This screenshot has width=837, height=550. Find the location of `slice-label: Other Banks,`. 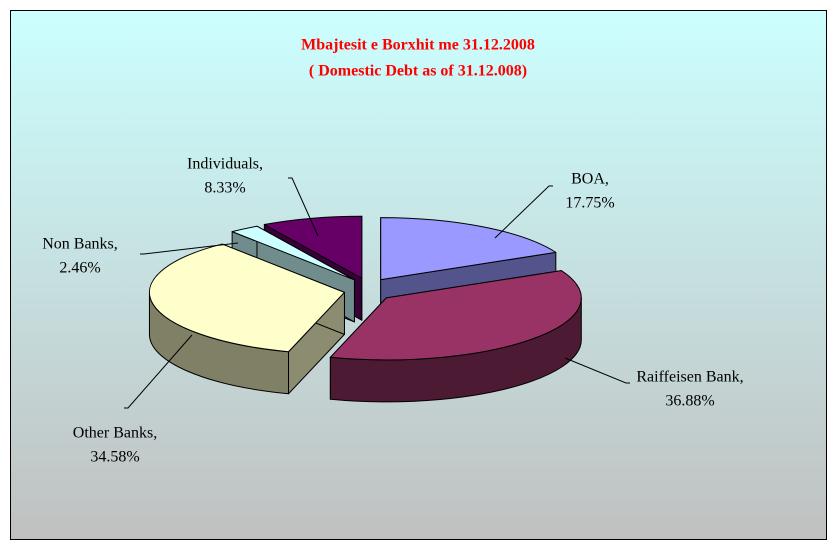

slice-label: Other Banks, is located at coordinates (115, 433).